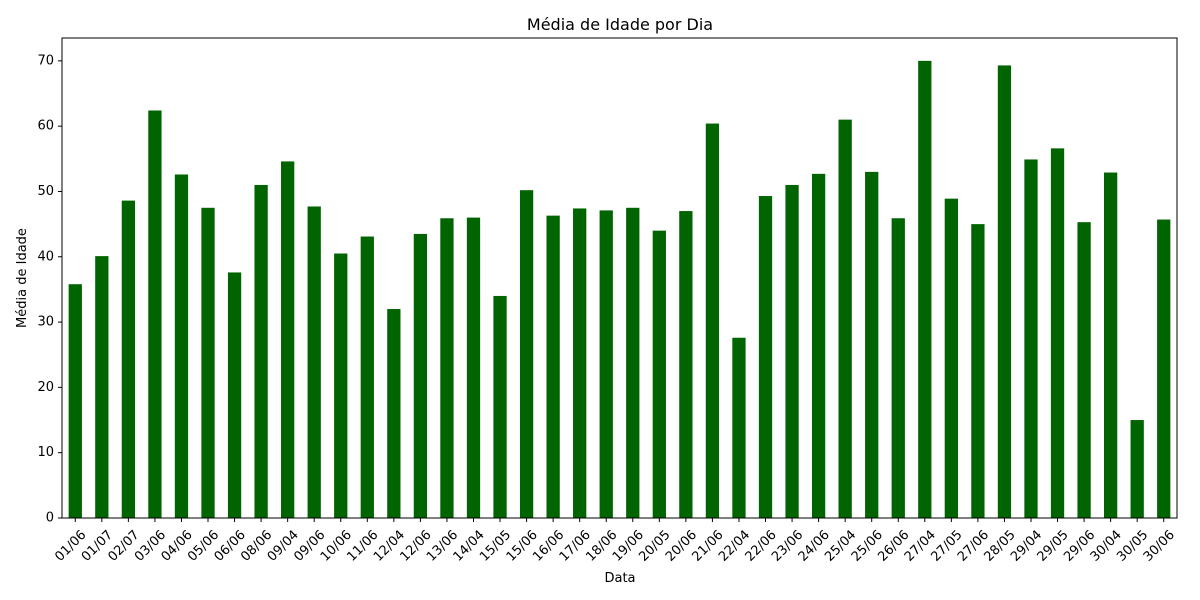 The width and height of the screenshot is (1200, 600). What do you see at coordinates (50, 518) in the screenshot?
I see `y-tick-label: 0` at bounding box center [50, 518].